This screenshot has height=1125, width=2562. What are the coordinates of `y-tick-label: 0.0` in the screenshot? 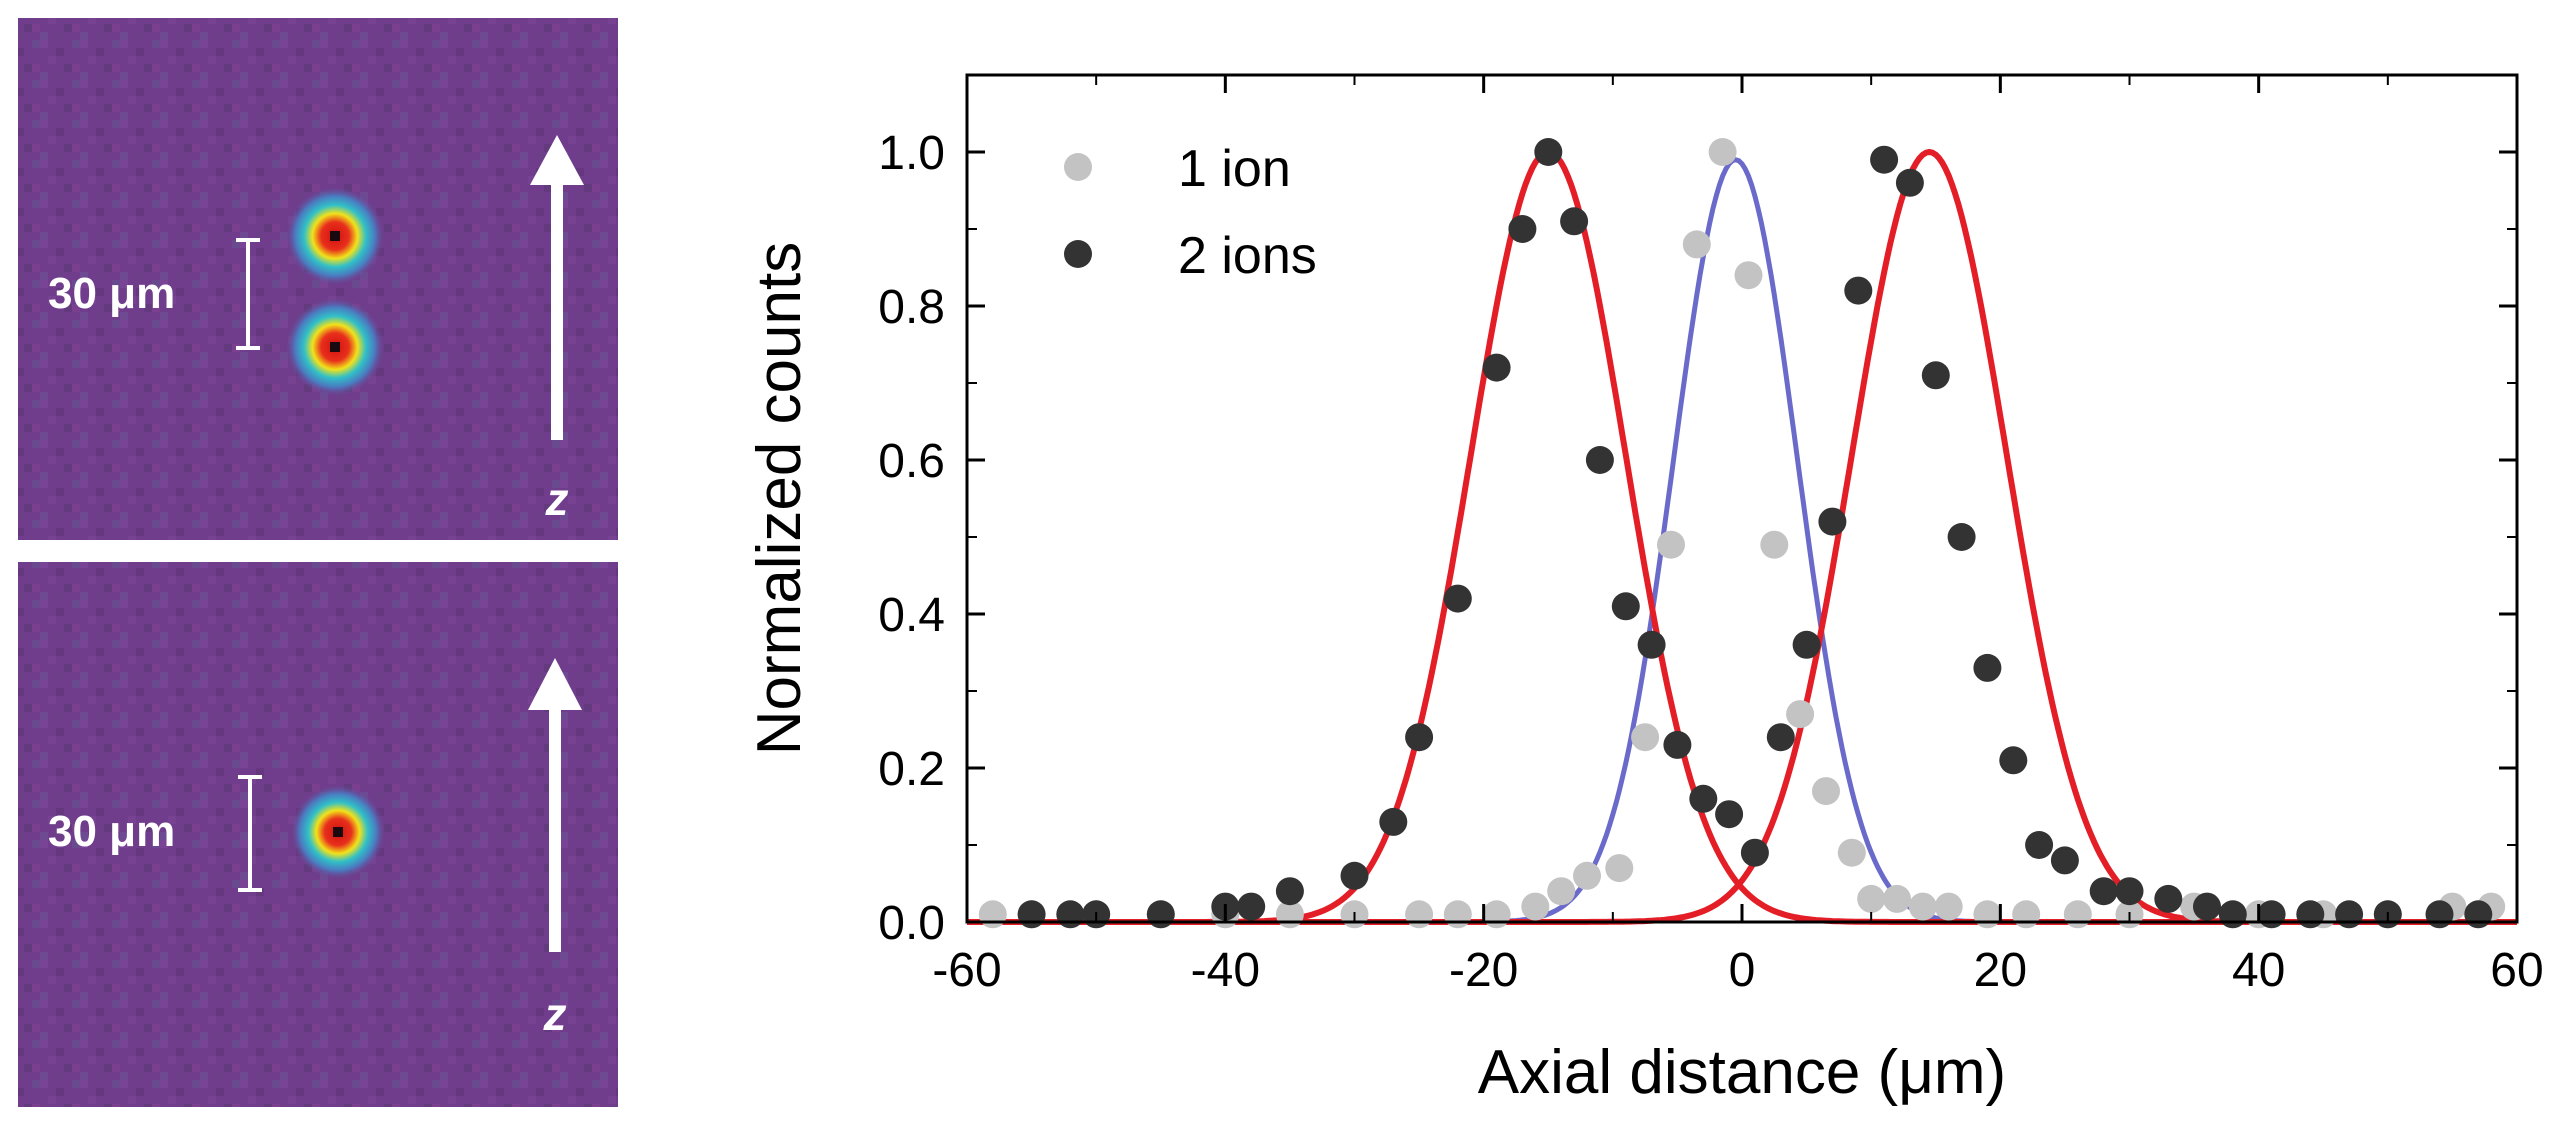 It's located at (911, 923).